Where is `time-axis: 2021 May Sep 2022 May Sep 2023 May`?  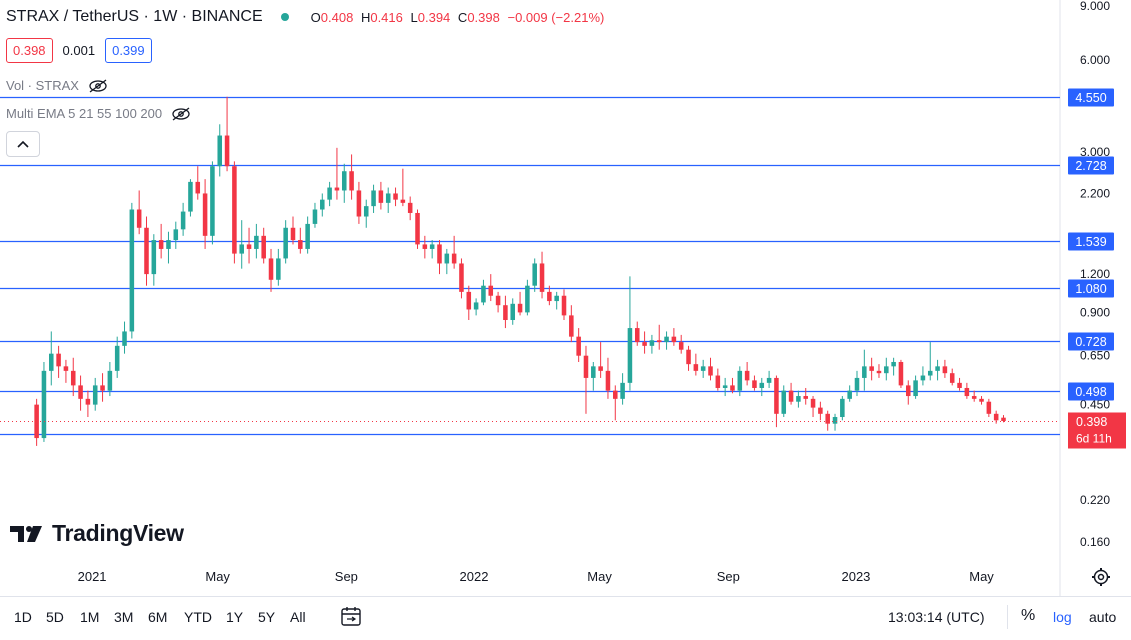 time-axis: 2021 May Sep 2022 May Sep 2023 May is located at coordinates (536, 576).